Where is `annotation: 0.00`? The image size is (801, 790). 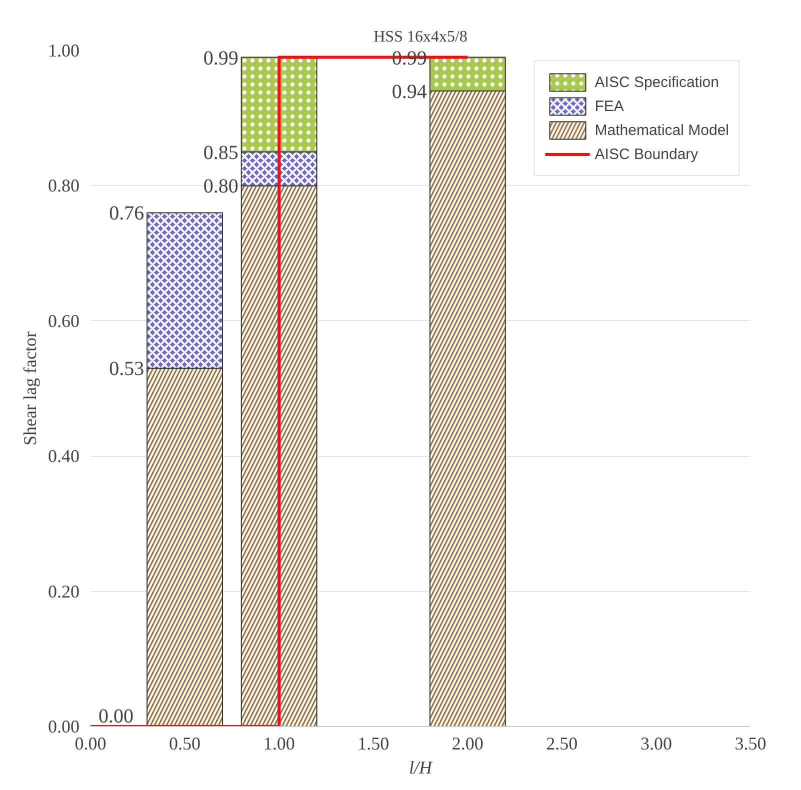 annotation: 0.00 is located at coordinates (116, 717).